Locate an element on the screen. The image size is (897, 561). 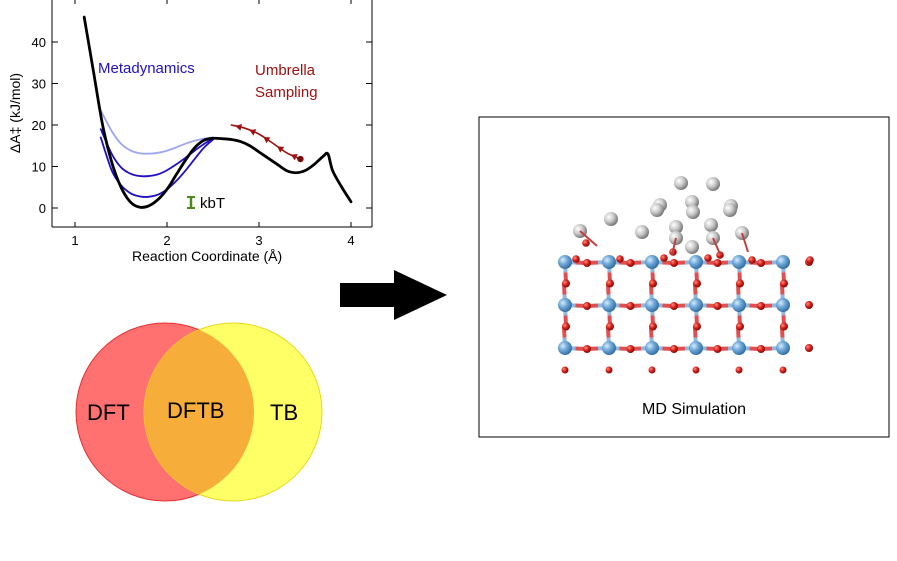
dftb-overlap is located at coordinates (199, 412).